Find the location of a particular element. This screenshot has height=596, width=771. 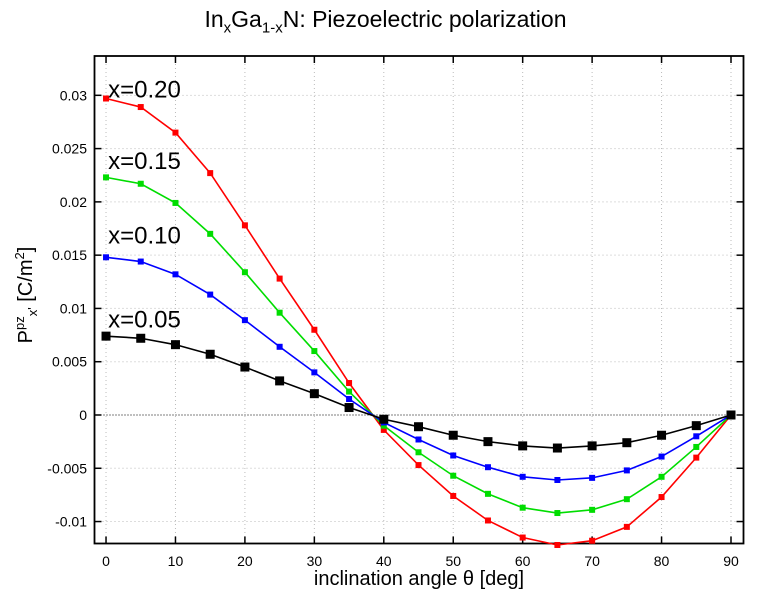

ylabel-unit-open: [C/m is located at coordinates (25, 283).